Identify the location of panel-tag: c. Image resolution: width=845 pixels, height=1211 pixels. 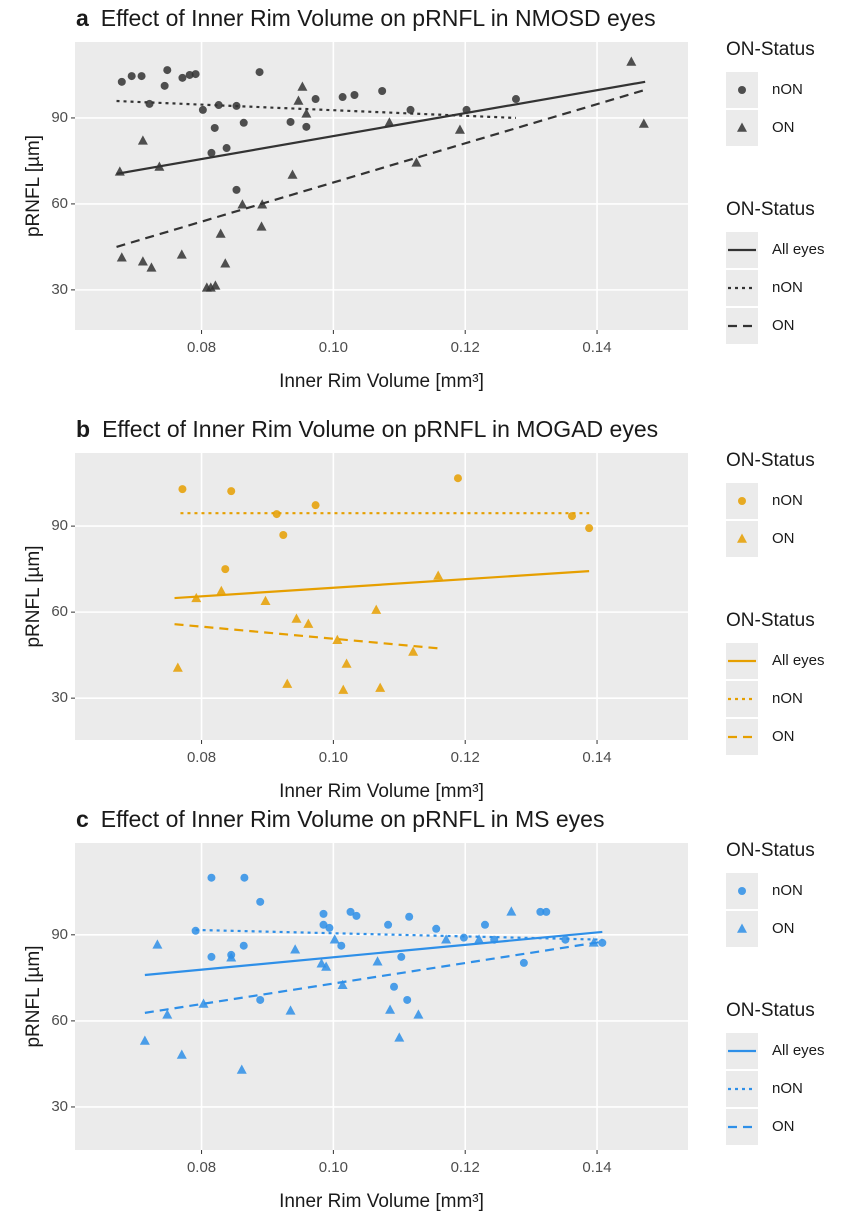
(82, 819).